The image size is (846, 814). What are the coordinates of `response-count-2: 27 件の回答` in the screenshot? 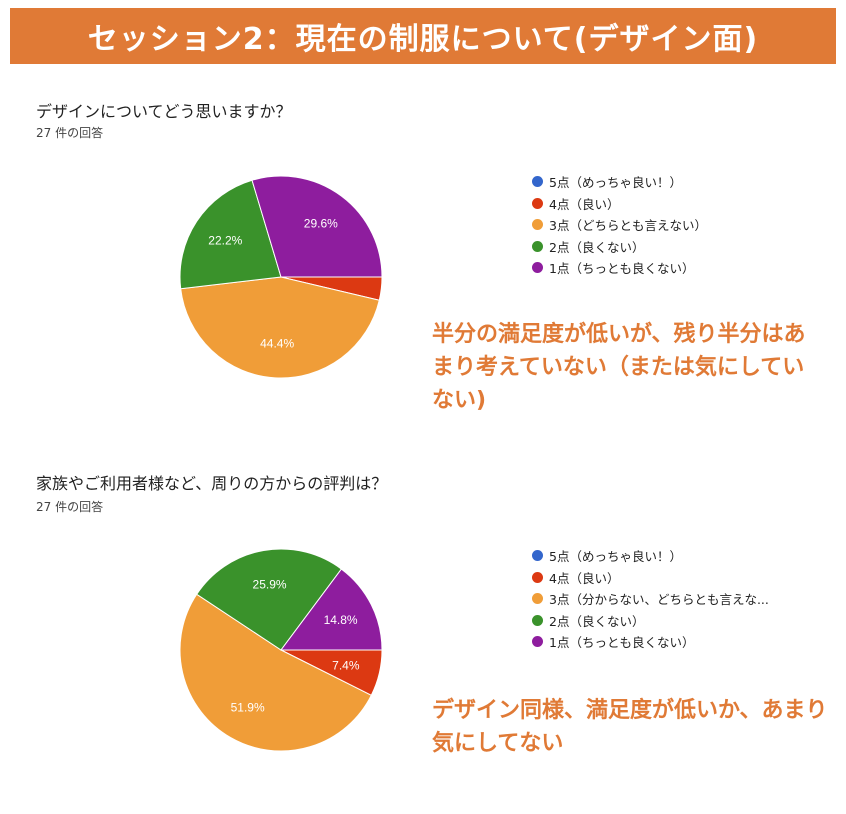 It's located at (70, 507).